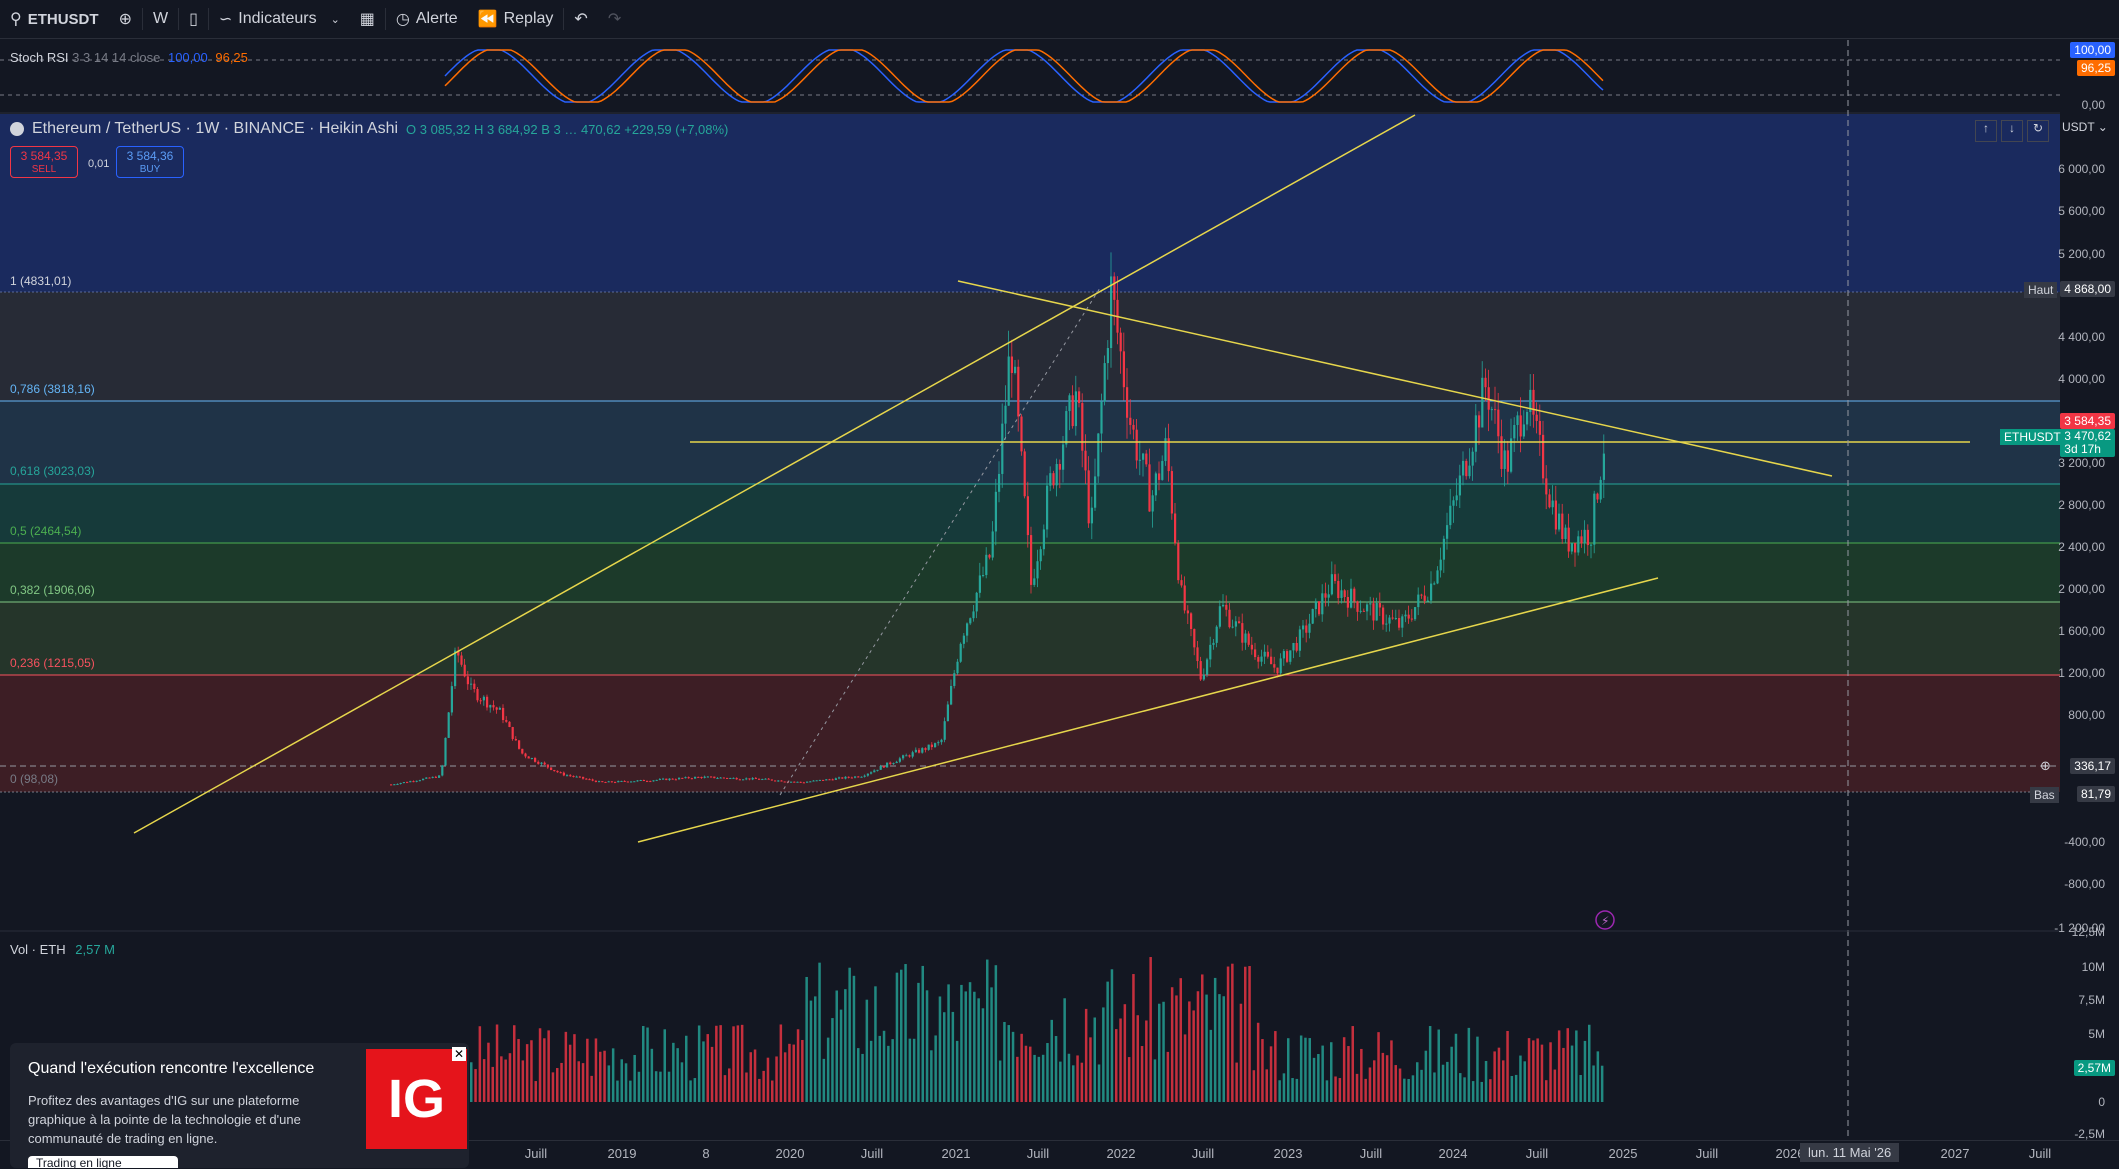 This screenshot has width=2119, height=1169. Describe the element at coordinates (150, 162) in the screenshot. I see `buy-button: 3 584,36 BUY` at that location.